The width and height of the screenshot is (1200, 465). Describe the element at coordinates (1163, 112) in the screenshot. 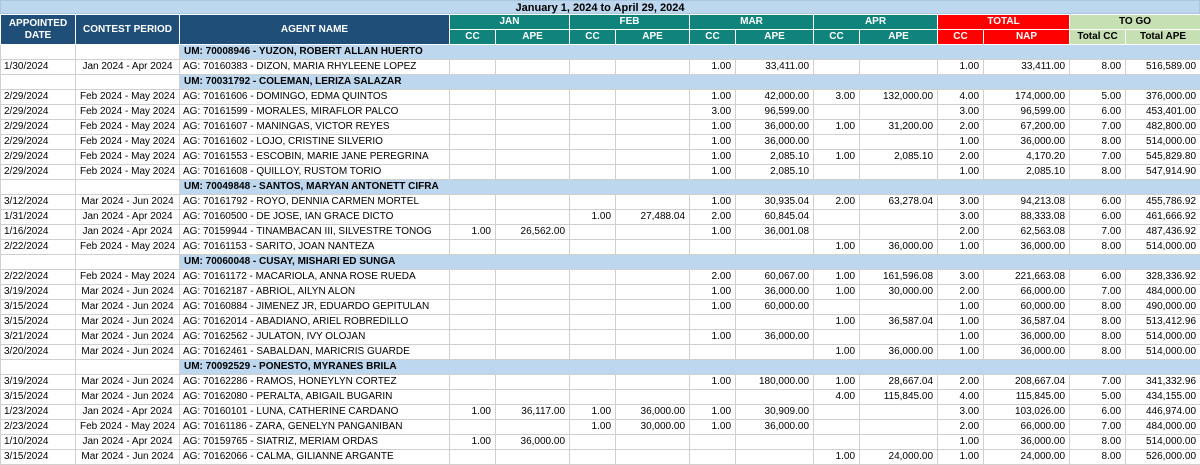

I see `togo-total-ape-cell: 453,401.00` at that location.